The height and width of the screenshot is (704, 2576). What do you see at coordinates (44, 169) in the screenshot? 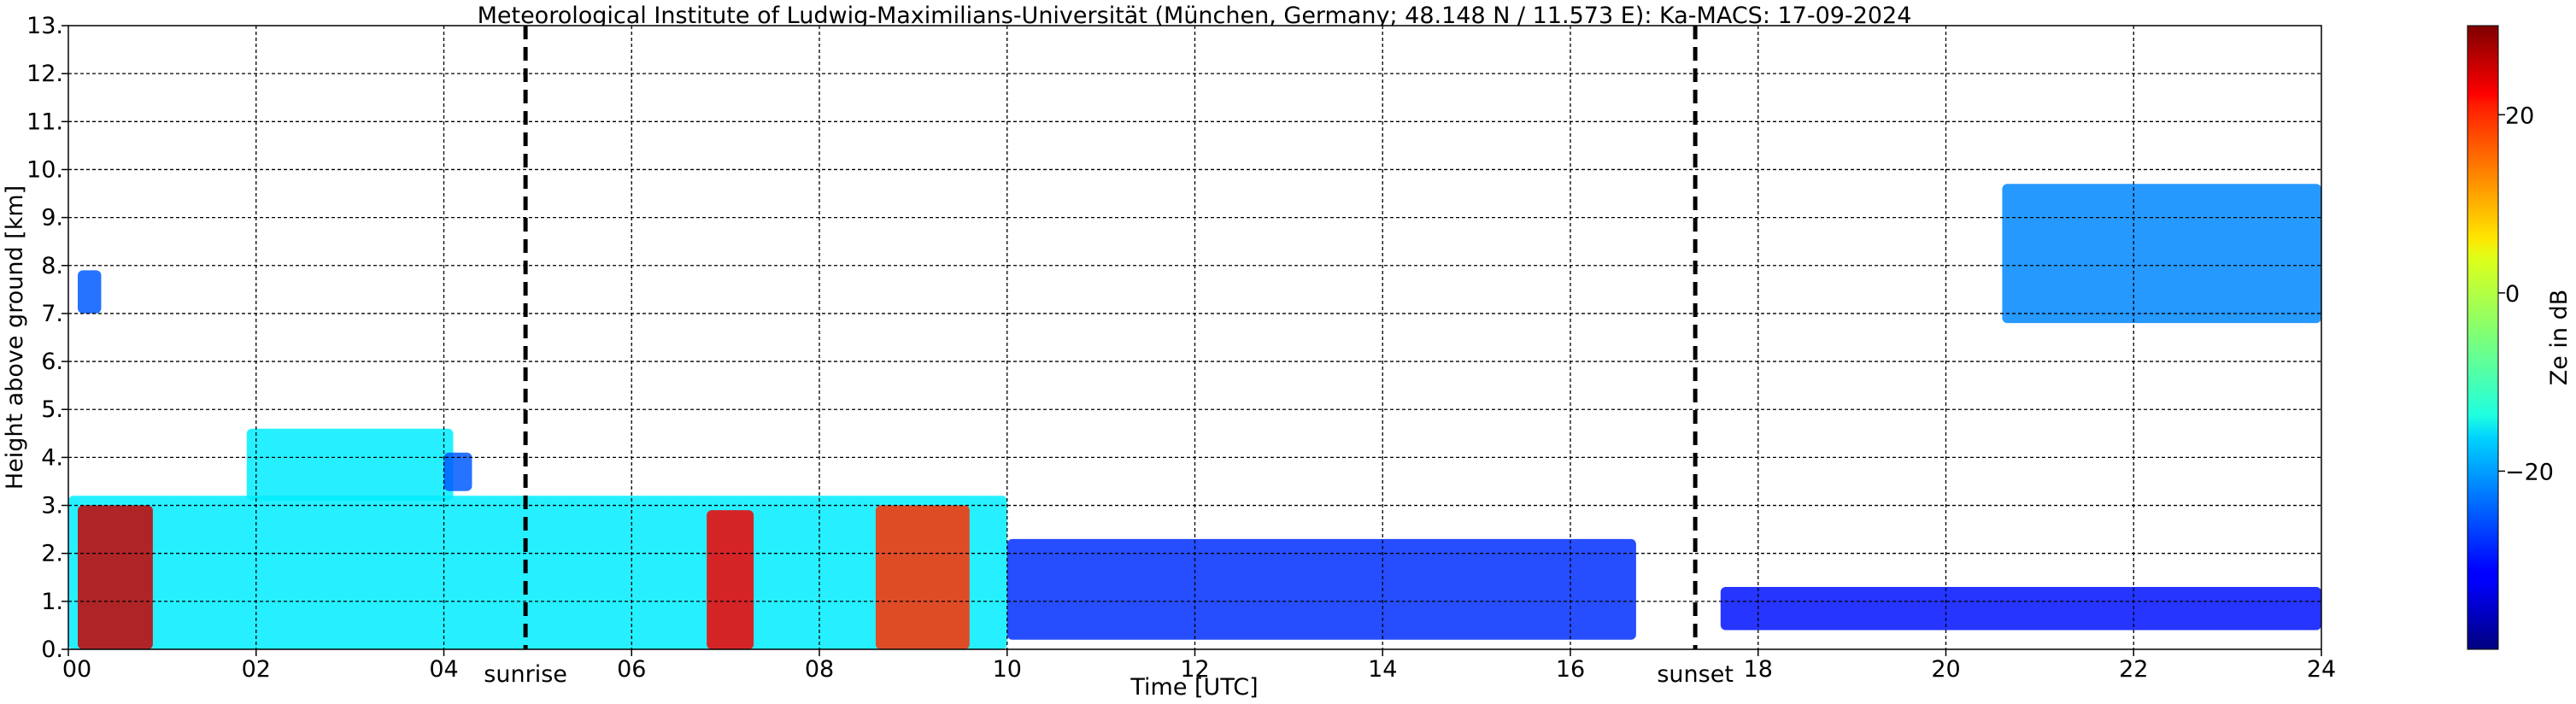
I see `y-tick-label: 10.` at bounding box center [44, 169].